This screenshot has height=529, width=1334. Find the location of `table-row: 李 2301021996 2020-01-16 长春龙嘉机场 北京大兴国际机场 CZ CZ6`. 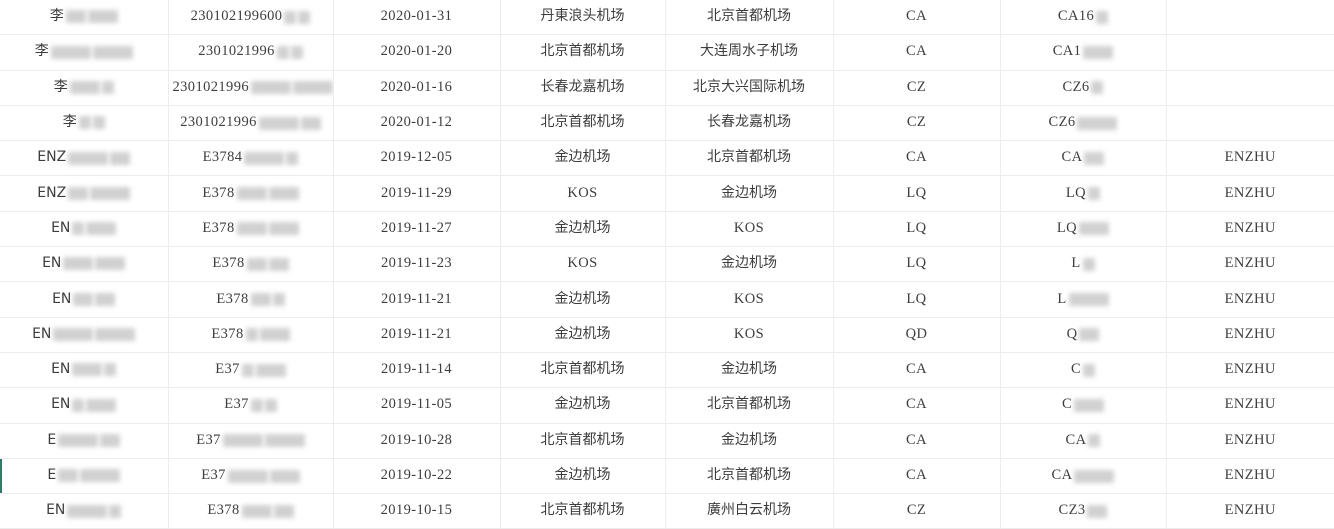

table-row: 李 2301021996 2020-01-16 长春龙嘉机场 北京大兴国际机场 CZ CZ6 is located at coordinates (667, 88).